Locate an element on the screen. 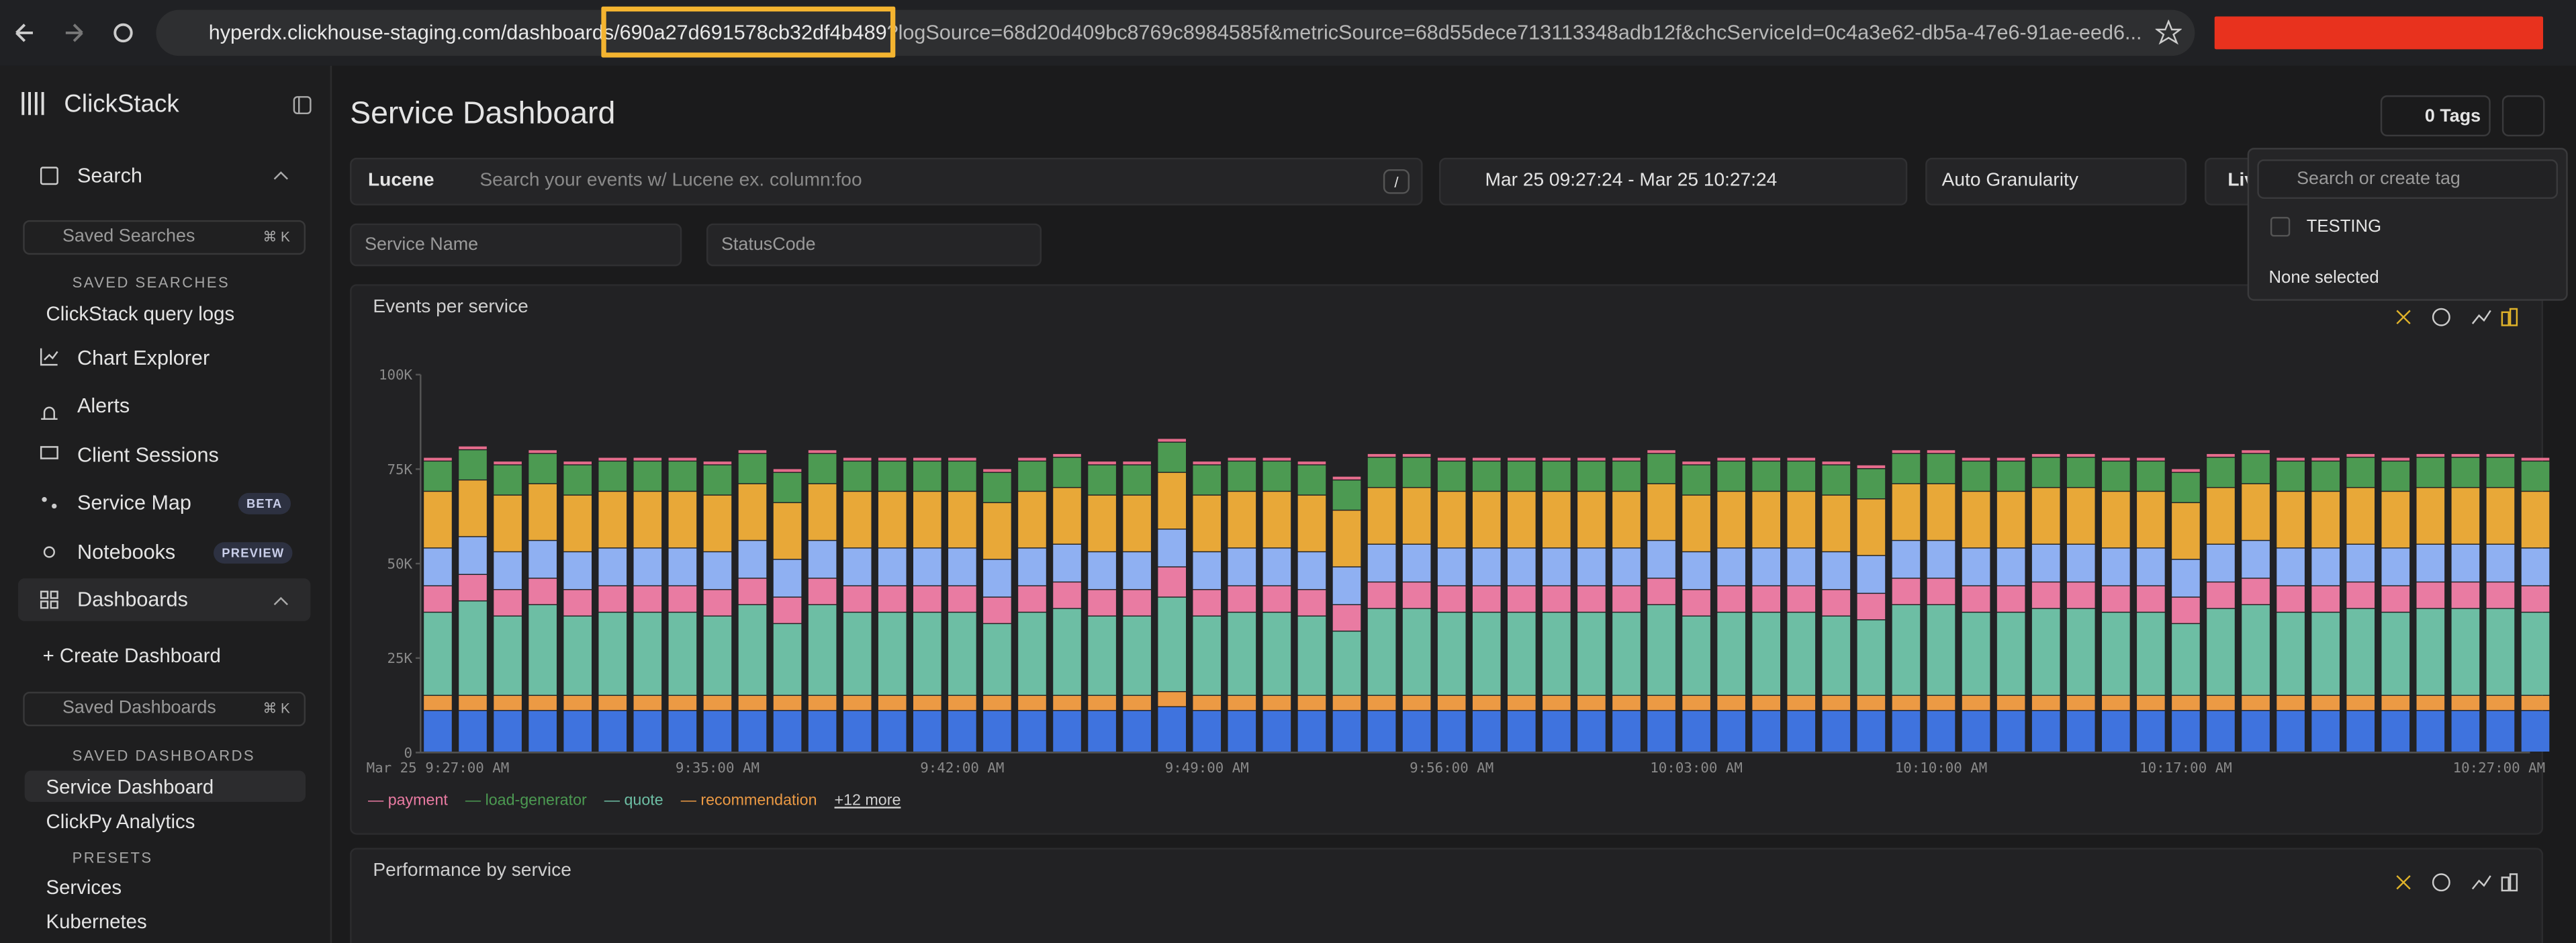 The height and width of the screenshot is (943, 2576). badge: BETA is located at coordinates (264, 503).